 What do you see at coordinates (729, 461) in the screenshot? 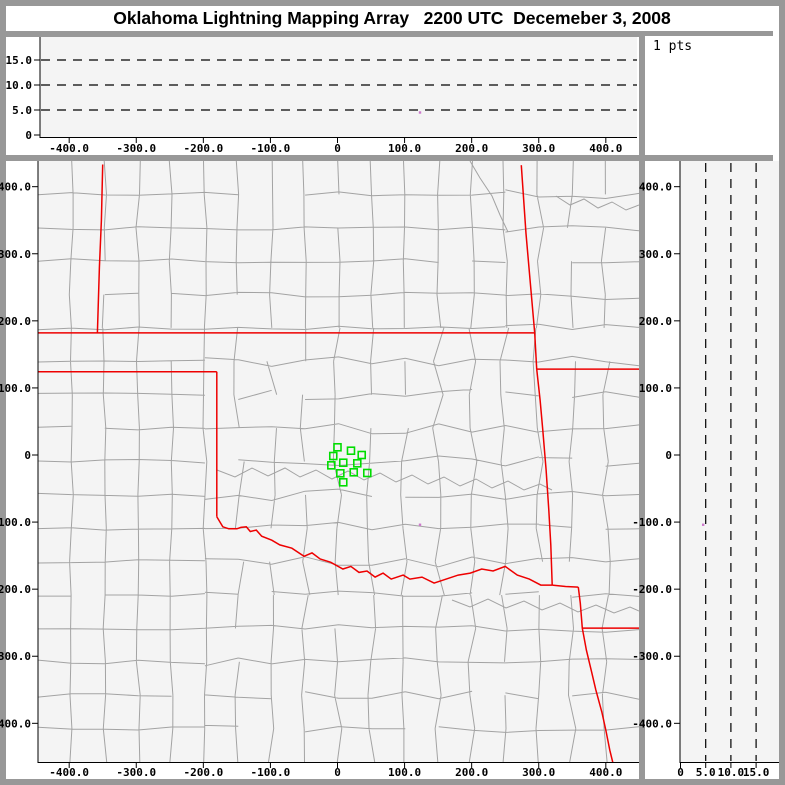
I see `alt-ns-plot-area` at bounding box center [729, 461].